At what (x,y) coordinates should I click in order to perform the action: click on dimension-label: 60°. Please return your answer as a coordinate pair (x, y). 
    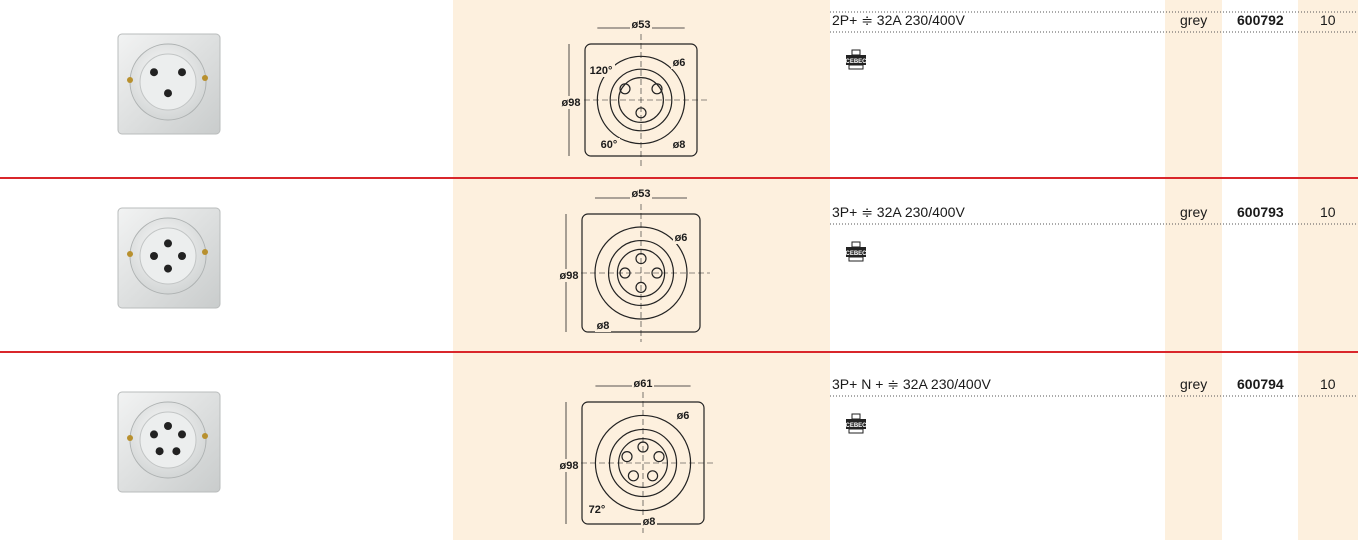
    Looking at the image, I should click on (609, 145).